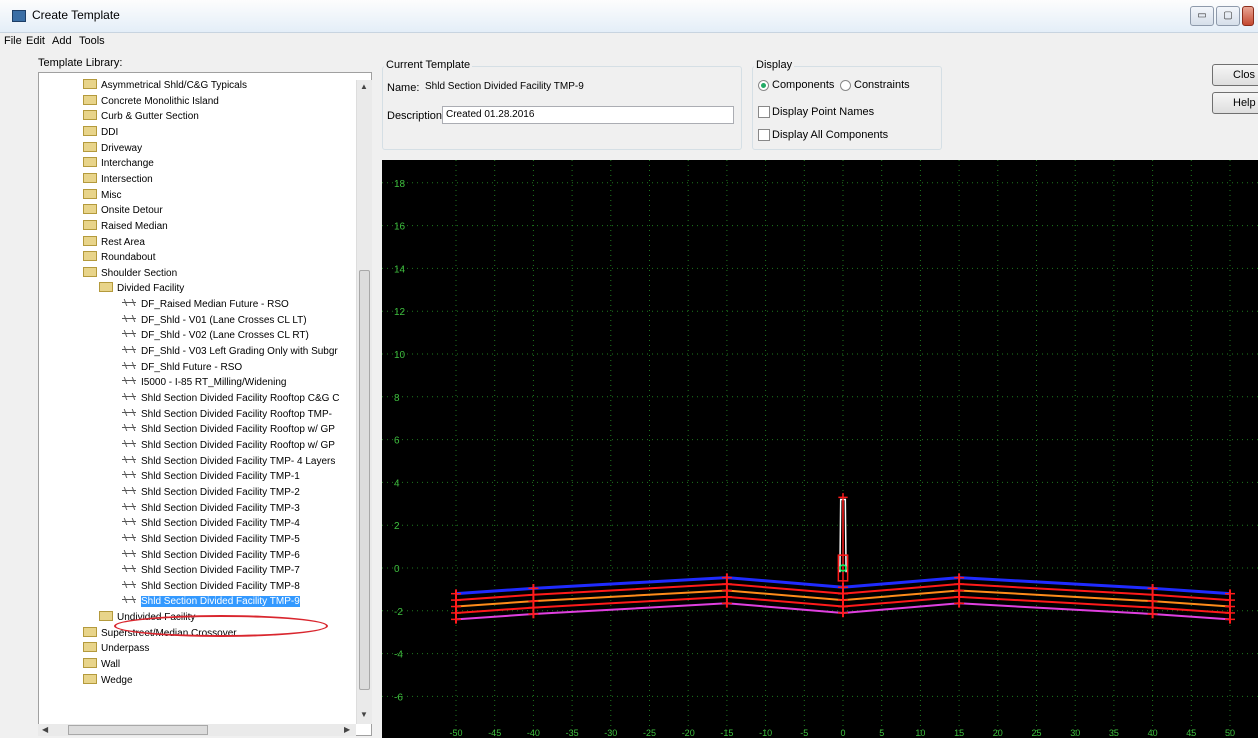  I want to click on x-tick-label: 15, so click(959, 733).